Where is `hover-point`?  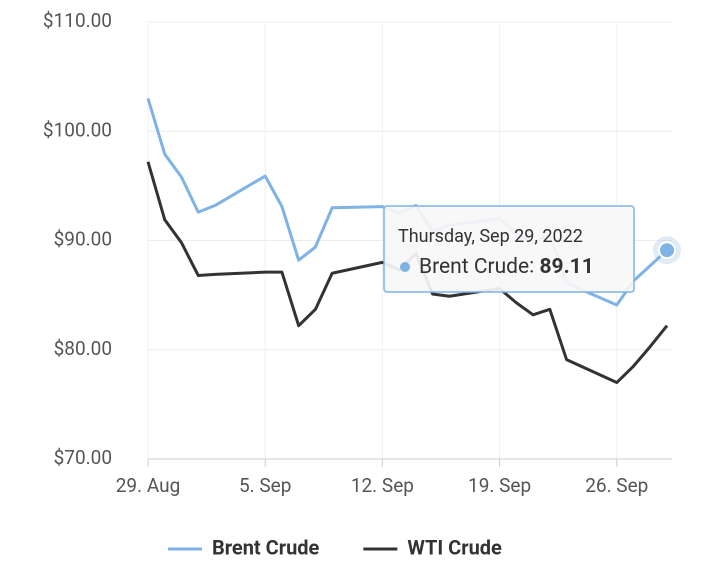
hover-point is located at coordinates (667, 250).